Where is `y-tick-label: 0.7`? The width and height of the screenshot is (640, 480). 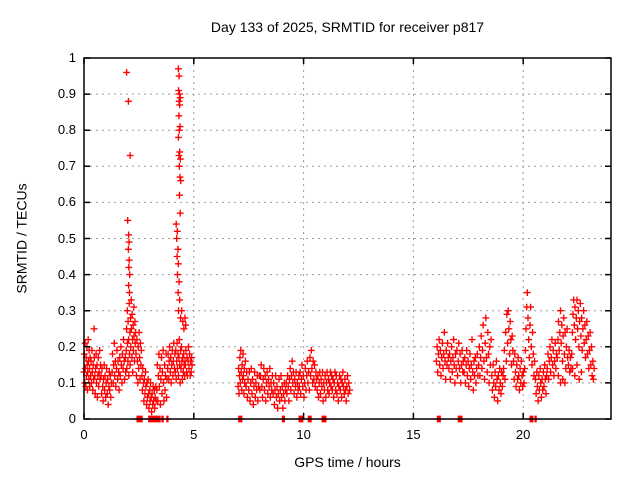 y-tick-label: 0.7 is located at coordinates (66, 166).